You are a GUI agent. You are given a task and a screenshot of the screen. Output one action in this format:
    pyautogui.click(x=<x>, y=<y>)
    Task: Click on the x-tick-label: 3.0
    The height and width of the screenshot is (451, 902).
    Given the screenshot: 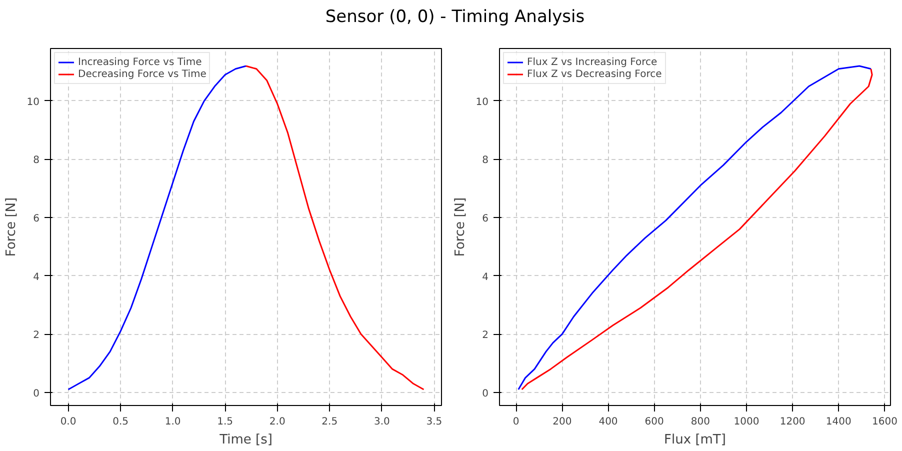 What is the action you would take?
    pyautogui.click(x=382, y=422)
    